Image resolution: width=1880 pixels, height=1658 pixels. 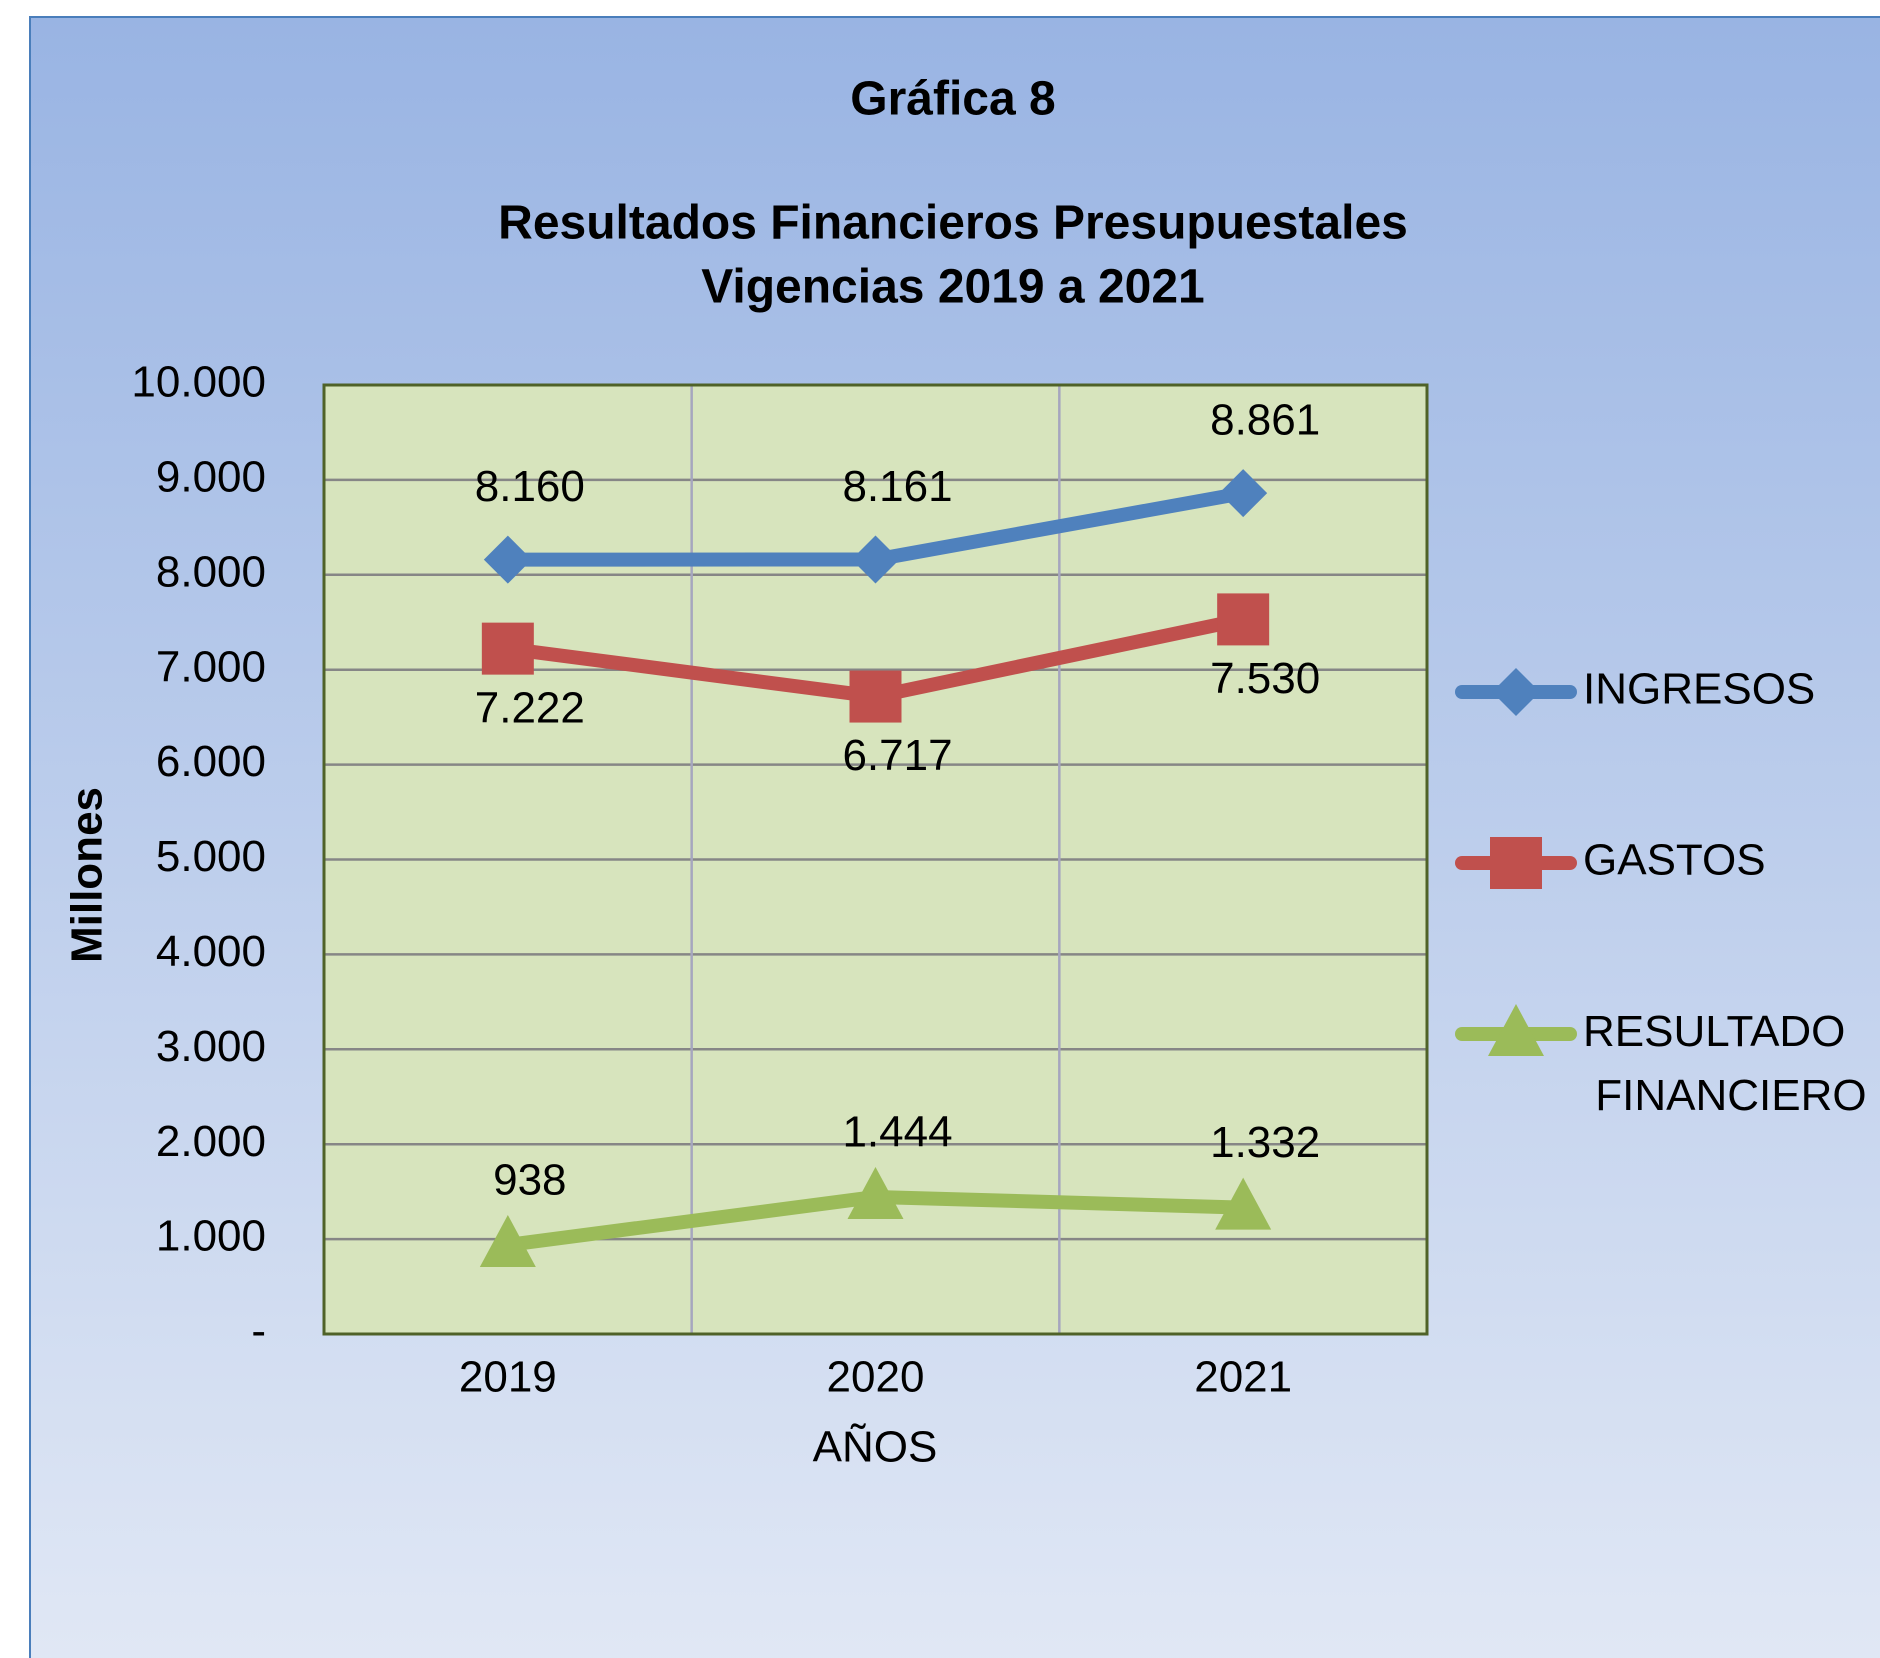 What do you see at coordinates (211, 571) in the screenshot?
I see `y-tick-label: 8.000` at bounding box center [211, 571].